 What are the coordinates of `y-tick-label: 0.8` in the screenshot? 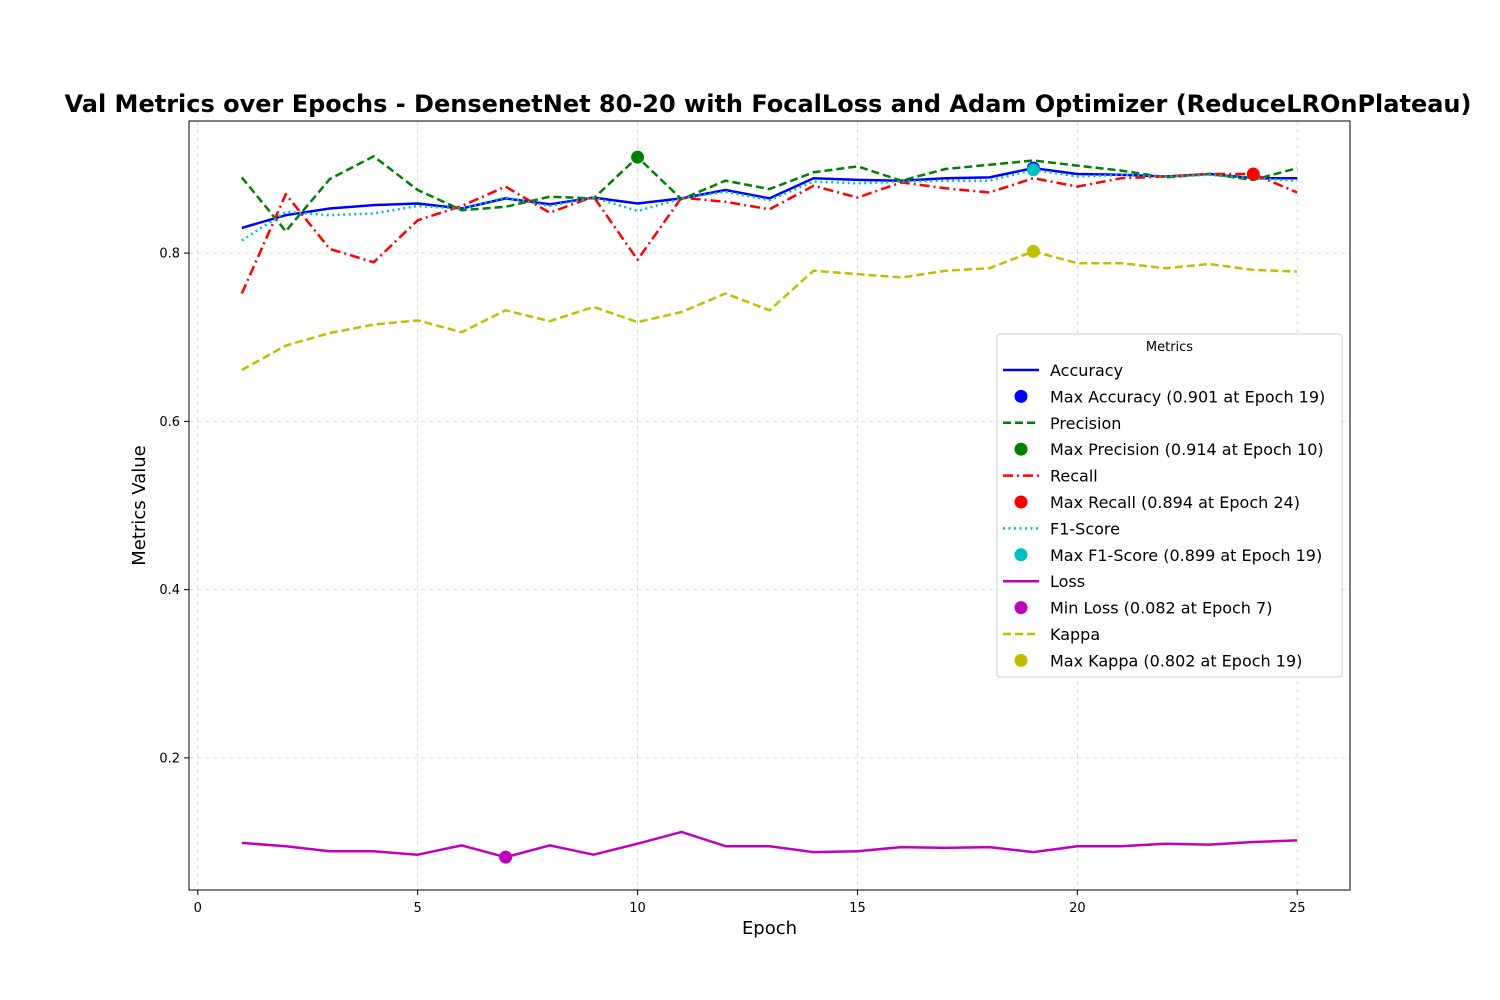 It's located at (169, 254).